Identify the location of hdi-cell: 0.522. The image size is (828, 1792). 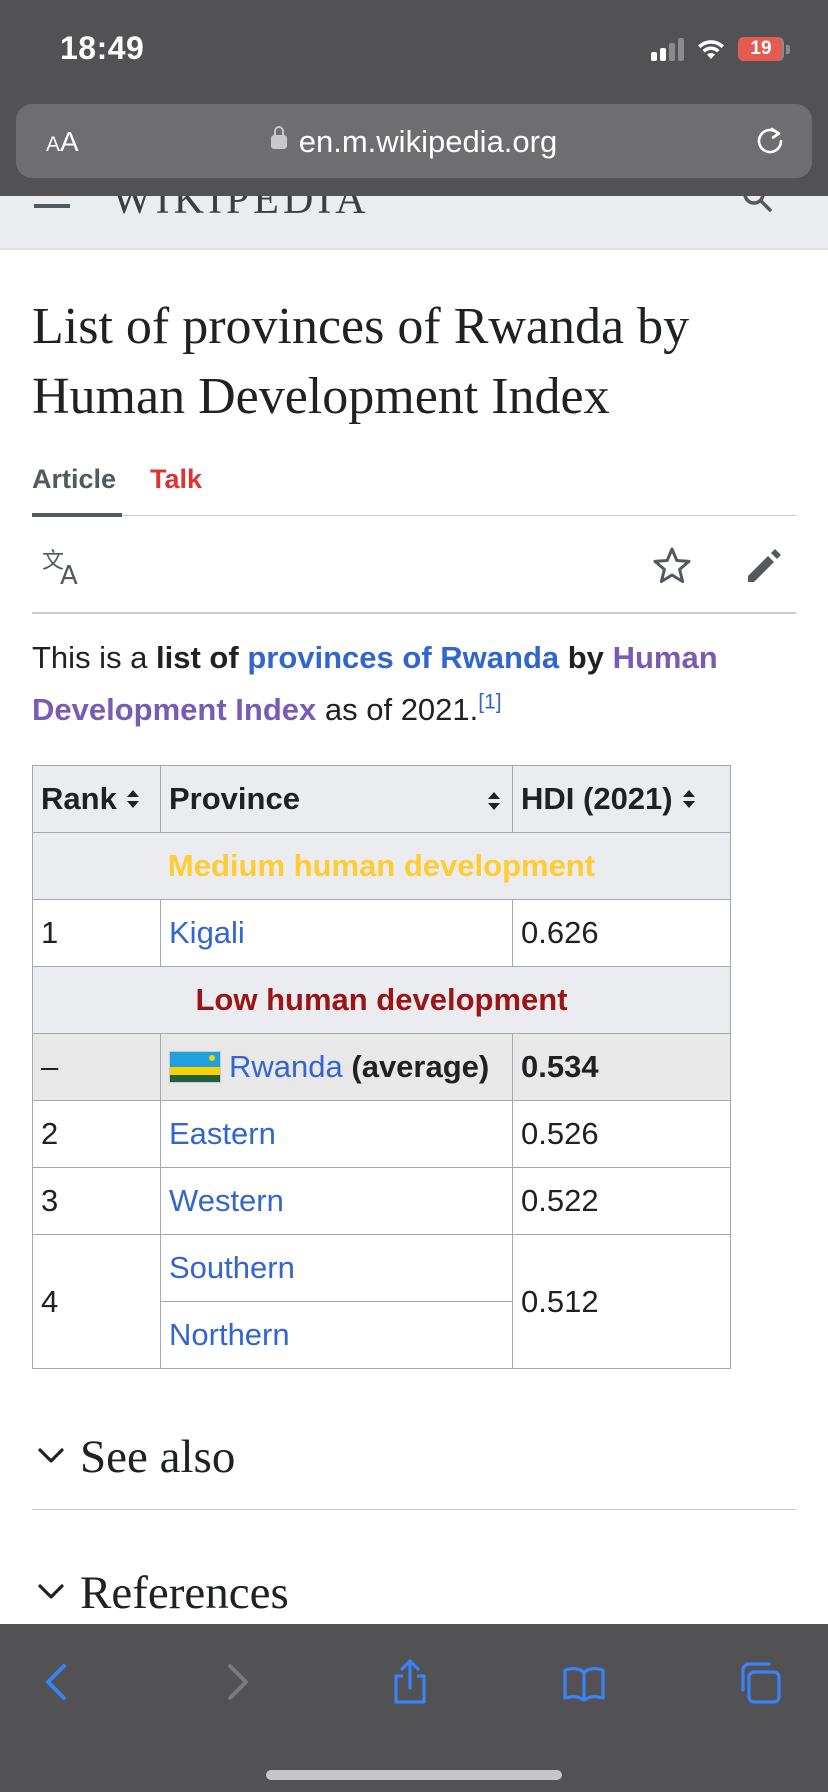
(621, 1201).